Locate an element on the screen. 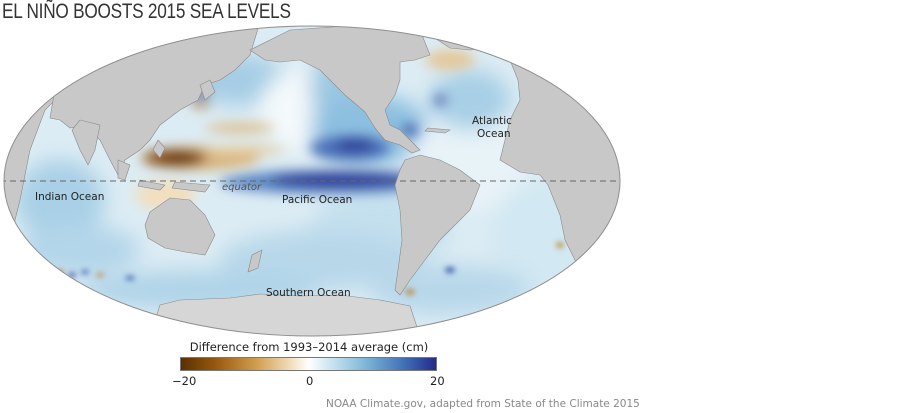  philippines is located at coordinates (159, 149).